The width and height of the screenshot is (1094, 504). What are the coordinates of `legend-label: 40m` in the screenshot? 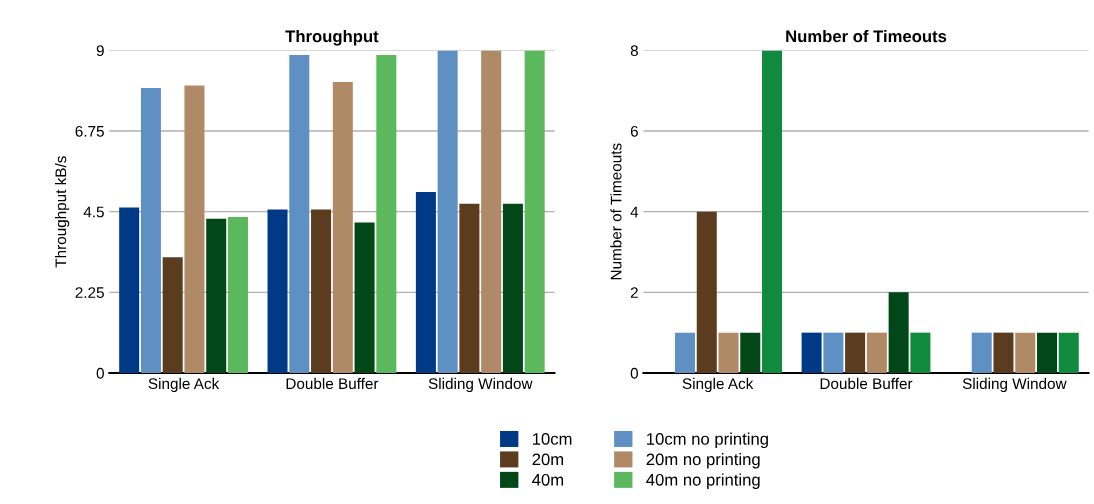 It's located at (548, 479).